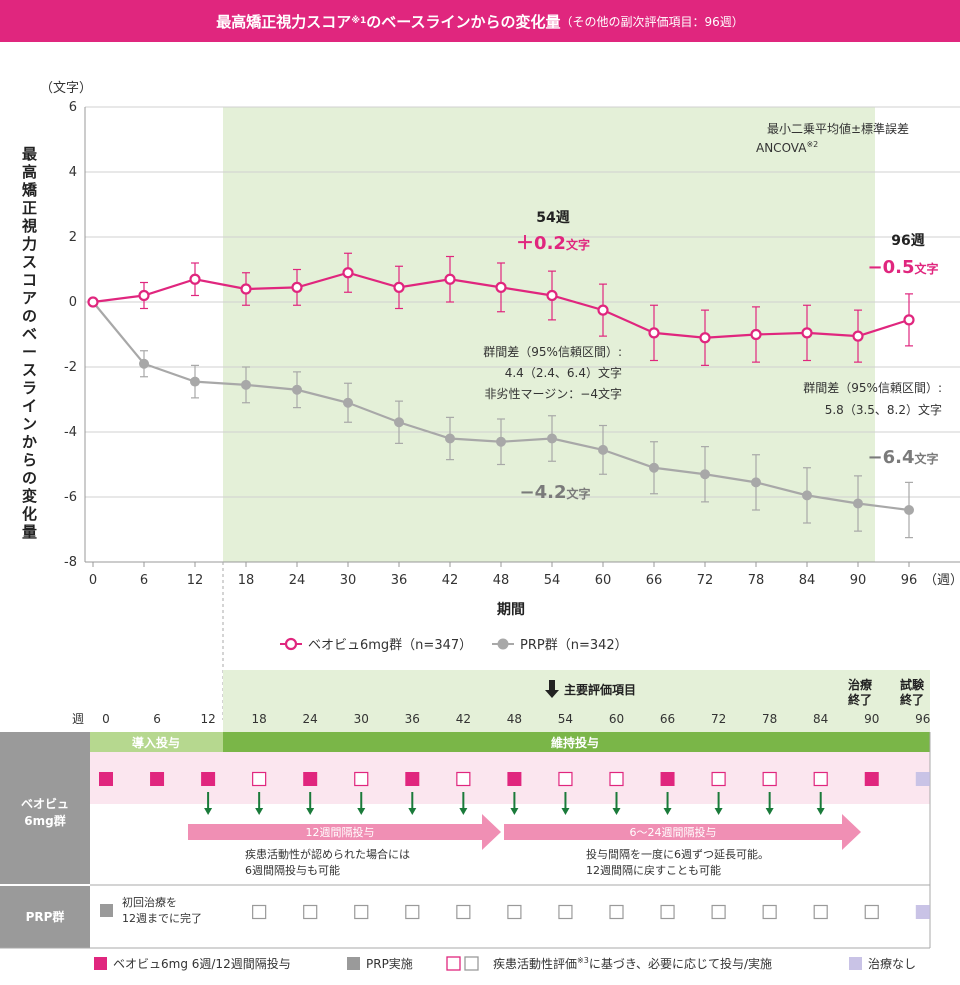 The image size is (960, 985). I want to click on x-tick-label: 36, so click(399, 580).